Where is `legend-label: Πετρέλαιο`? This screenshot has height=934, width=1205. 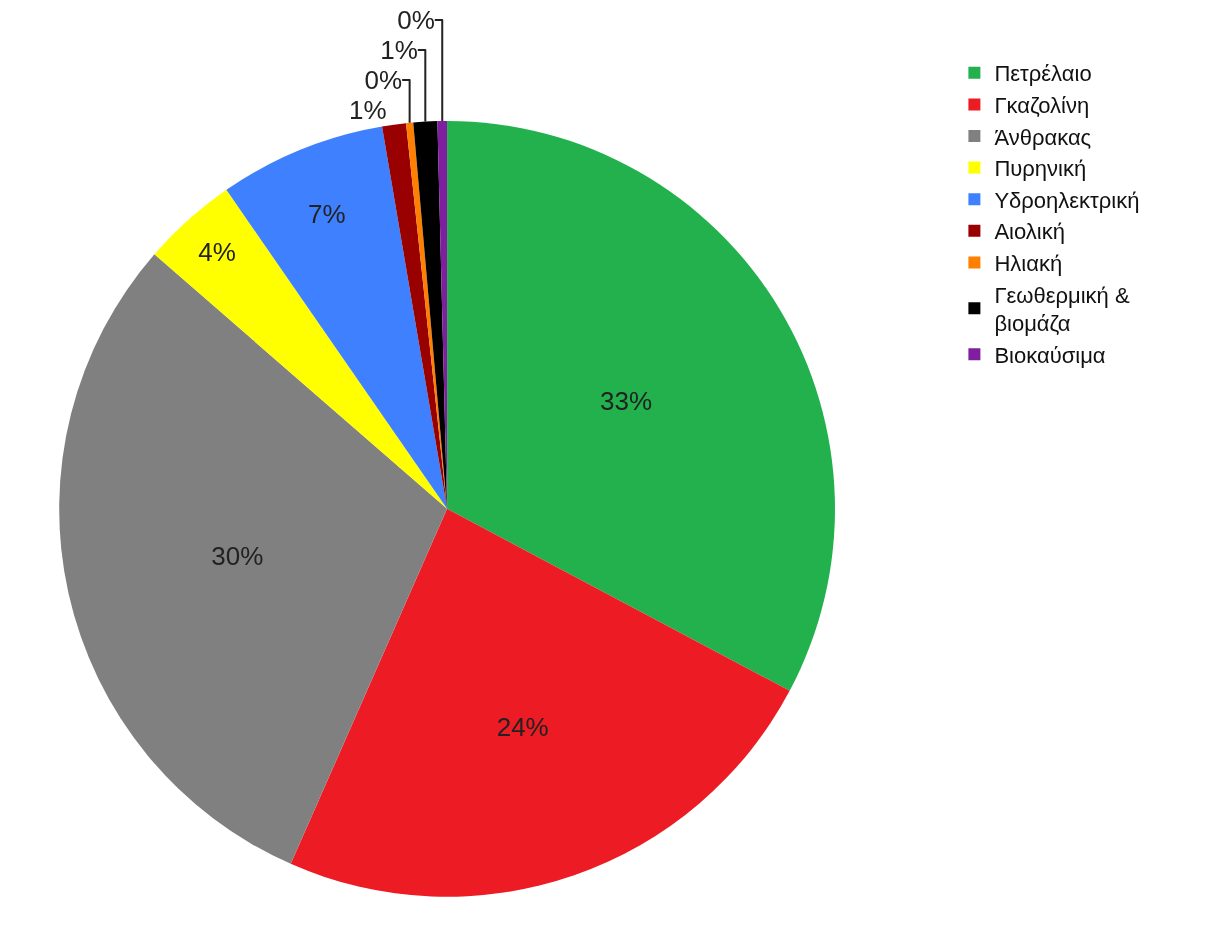
legend-label: Πετρέλαιο is located at coordinates (1043, 74).